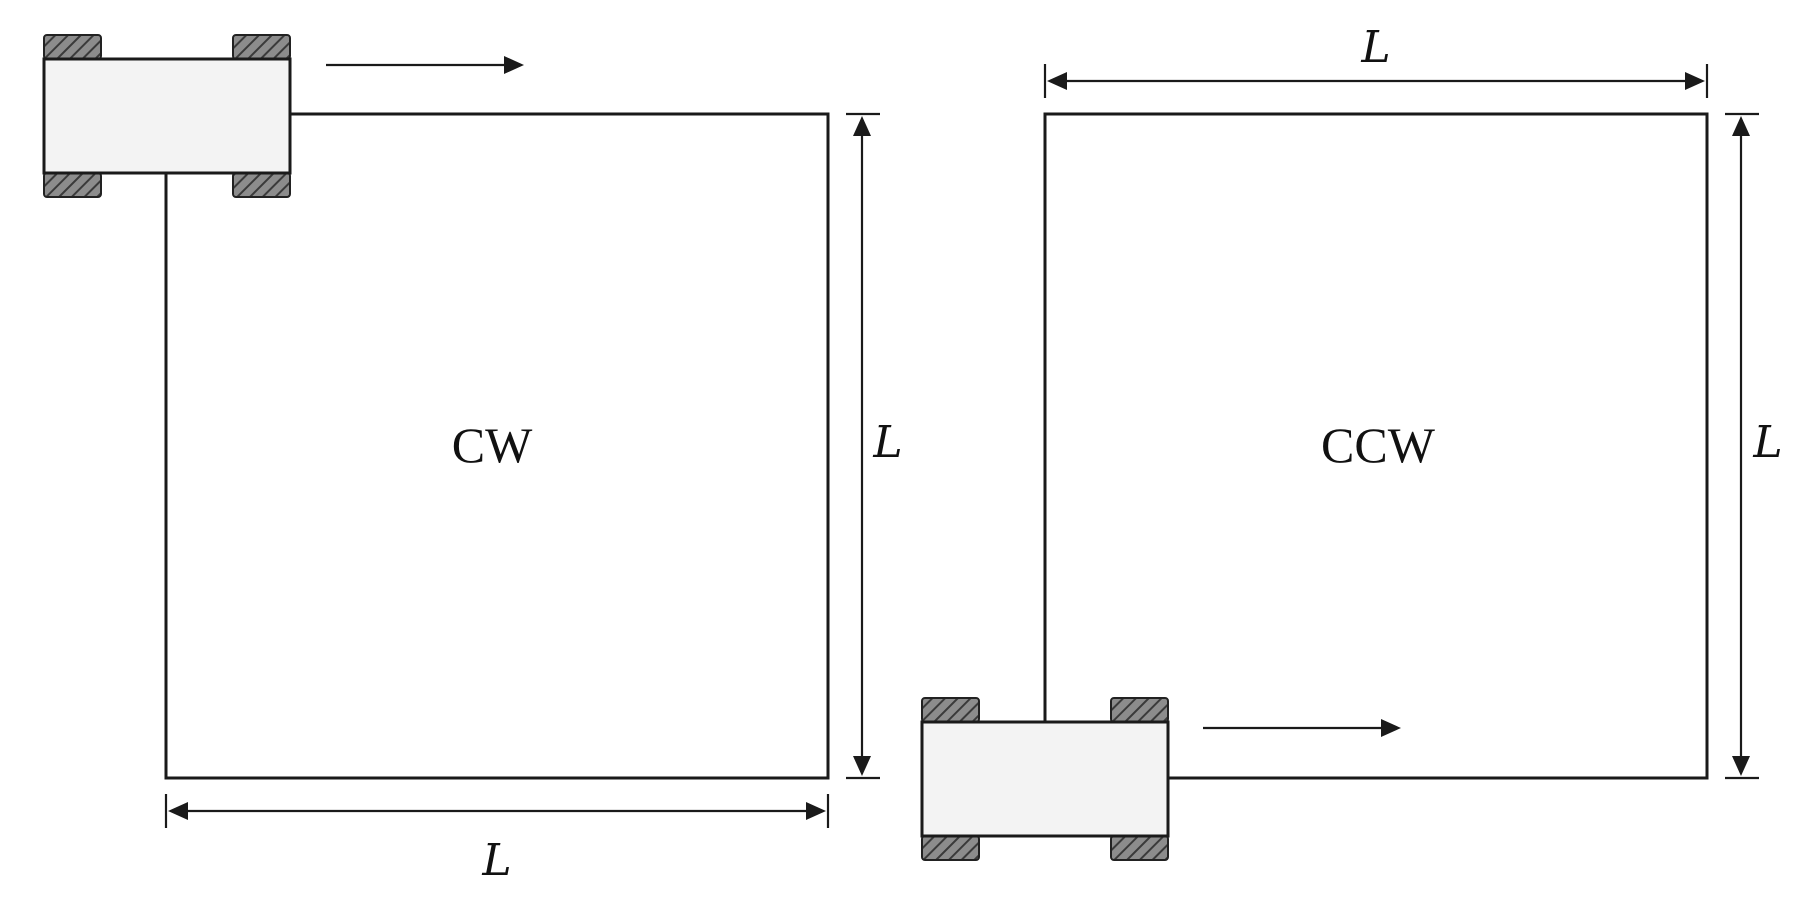 Image resolution: width=1800 pixels, height=900 pixels. What do you see at coordinates (887, 442) in the screenshot?
I see `cw-right-length-label: L` at bounding box center [887, 442].